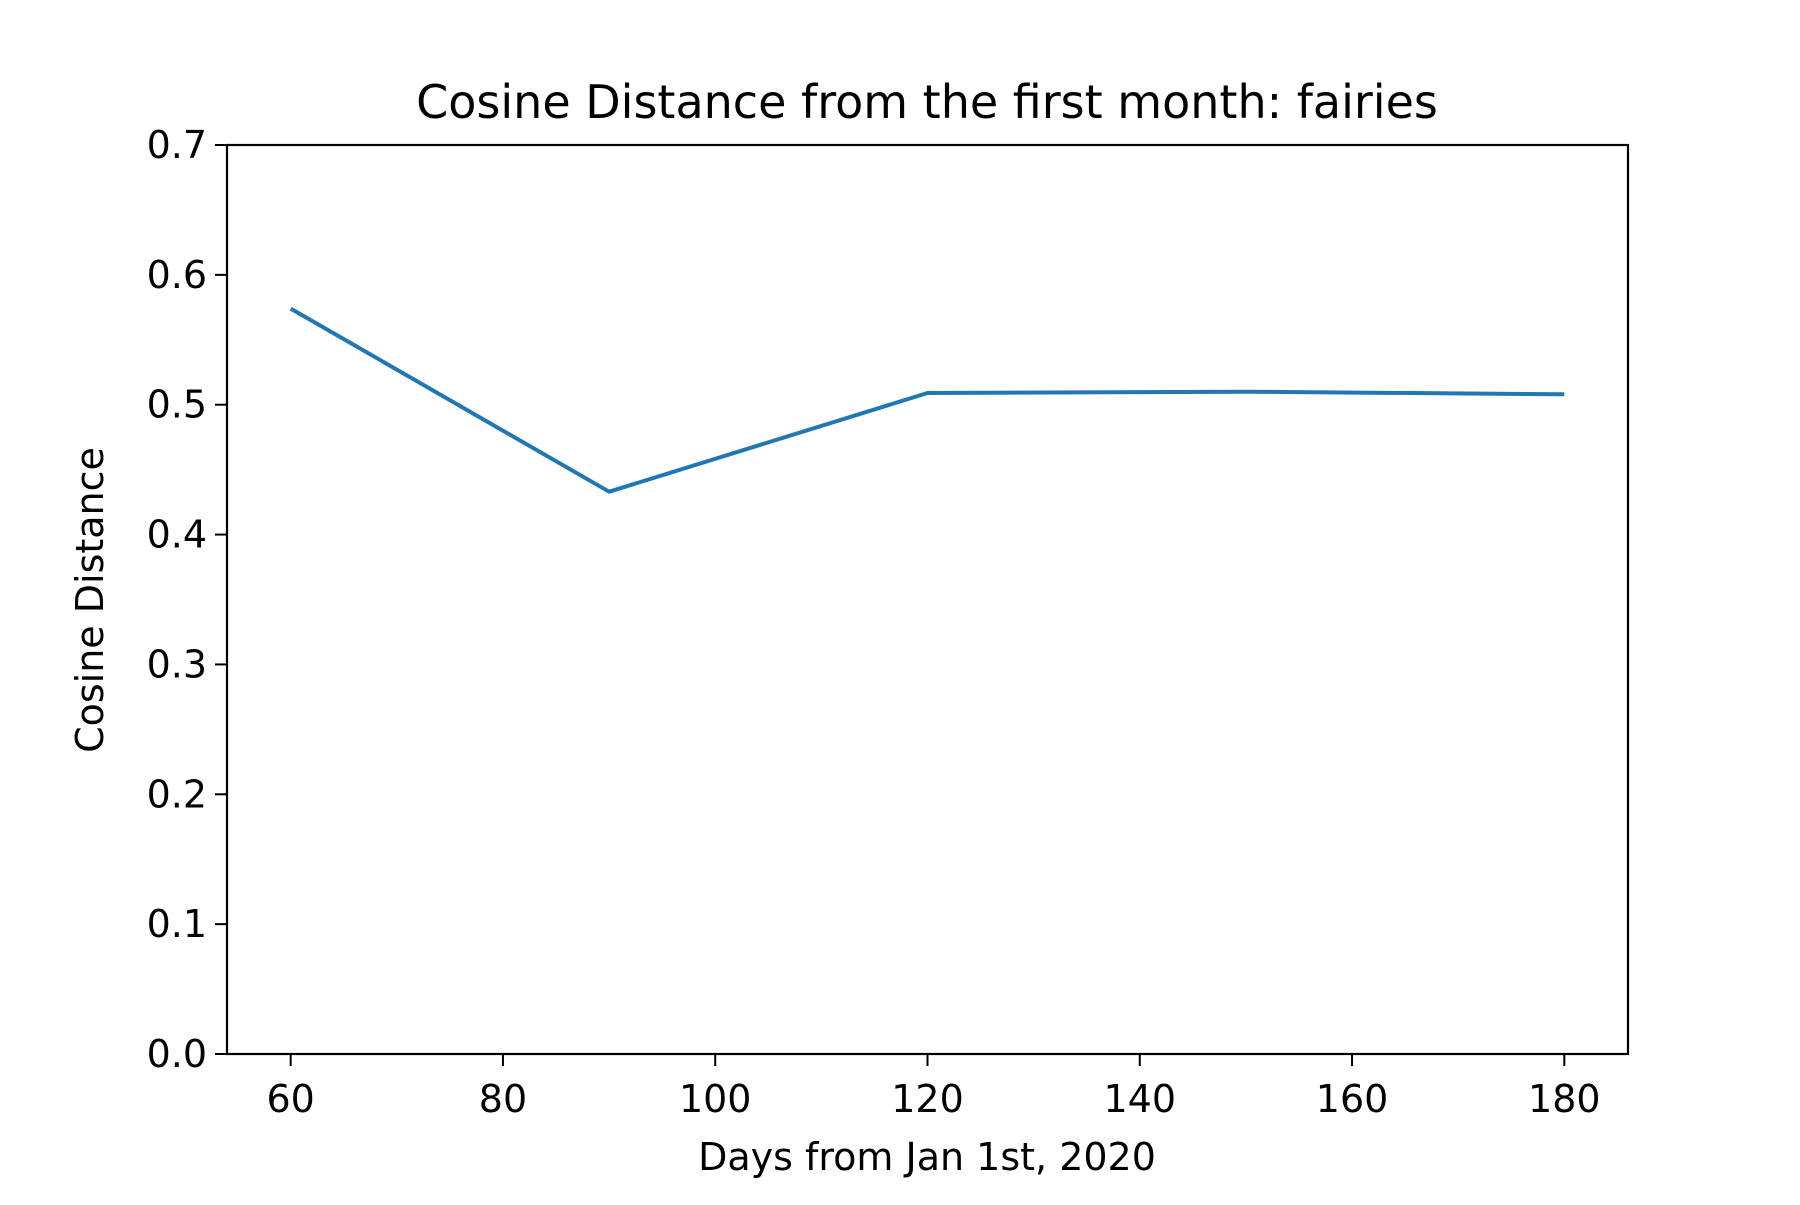  I want to click on x-axis: 60 80 100 120 140 160 180, so click(934, 1087).